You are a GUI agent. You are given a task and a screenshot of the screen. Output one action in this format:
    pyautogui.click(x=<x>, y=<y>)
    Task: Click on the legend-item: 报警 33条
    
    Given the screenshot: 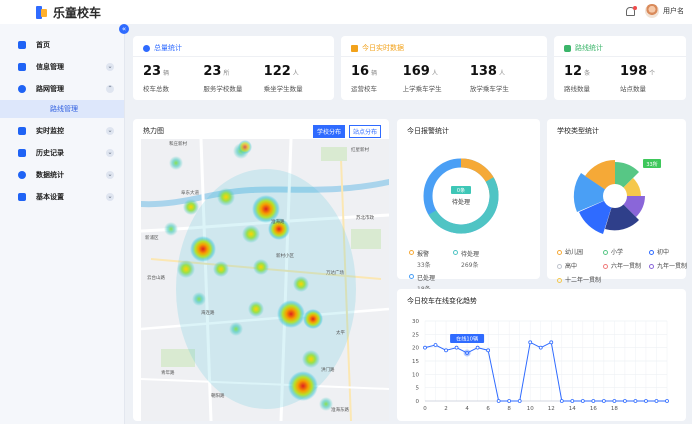 What is the action you would take?
    pyautogui.click(x=425, y=259)
    